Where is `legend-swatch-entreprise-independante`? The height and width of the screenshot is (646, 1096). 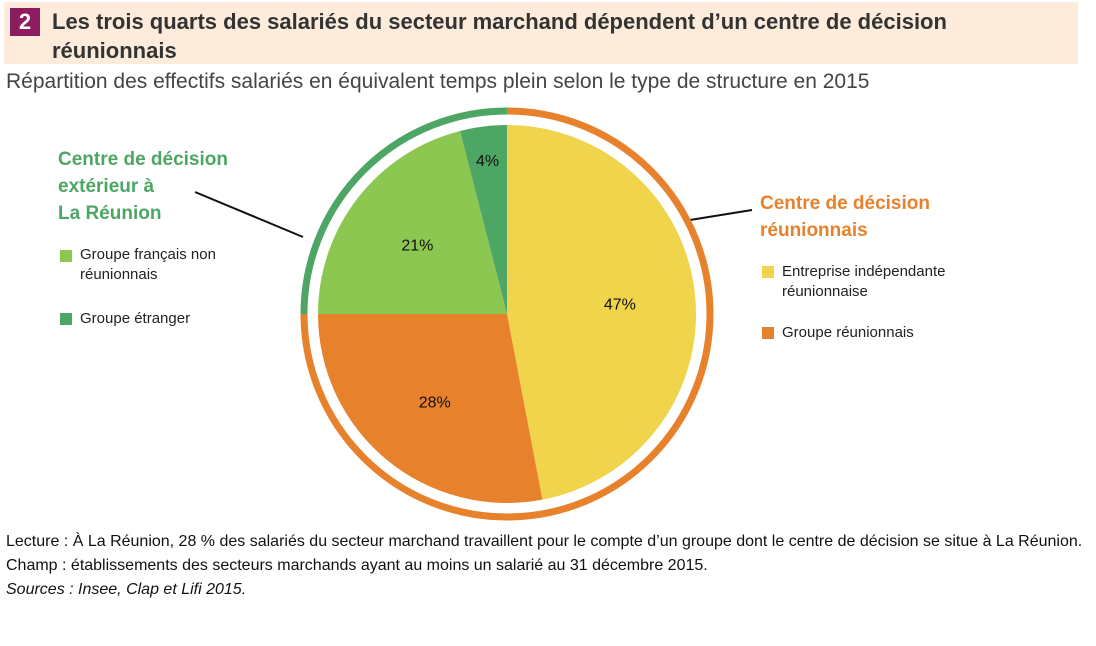 legend-swatch-entreprise-independante is located at coordinates (768, 272).